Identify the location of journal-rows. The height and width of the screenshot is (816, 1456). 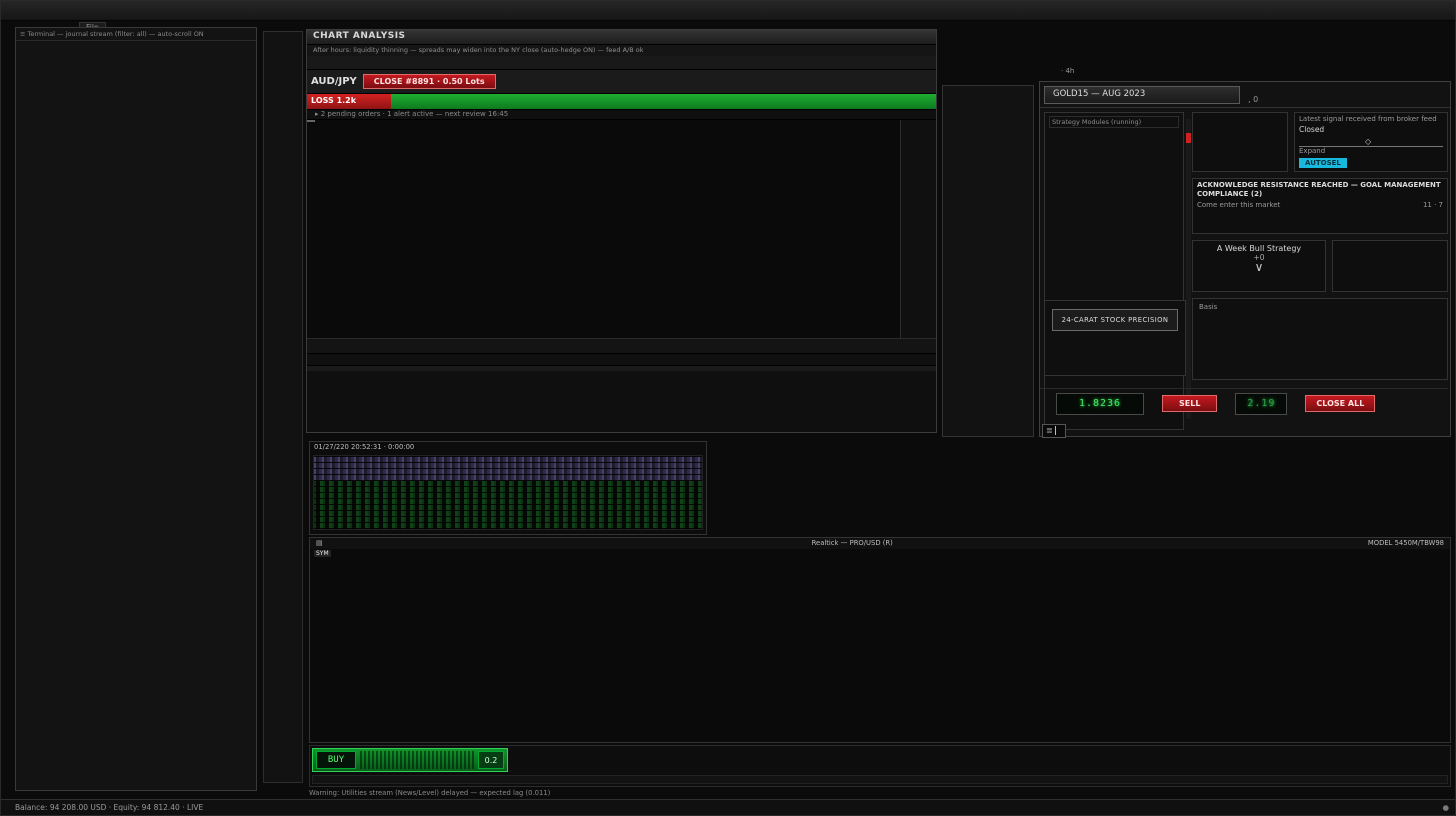
(136, 42).